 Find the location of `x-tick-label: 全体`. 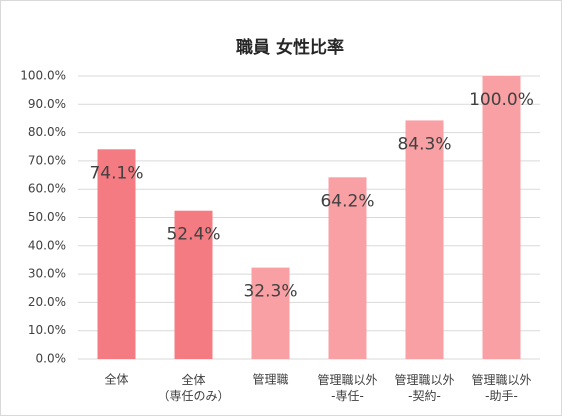

x-tick-label: 全体 is located at coordinates (116, 379).